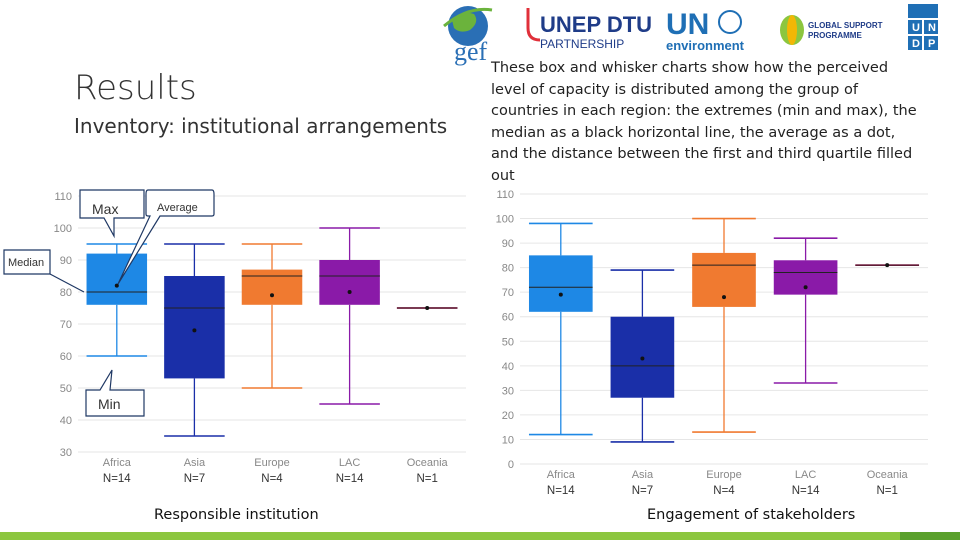 The image size is (960, 540). I want to click on caption-engagement-stakeholders: Engagement of stakeholders, so click(751, 515).